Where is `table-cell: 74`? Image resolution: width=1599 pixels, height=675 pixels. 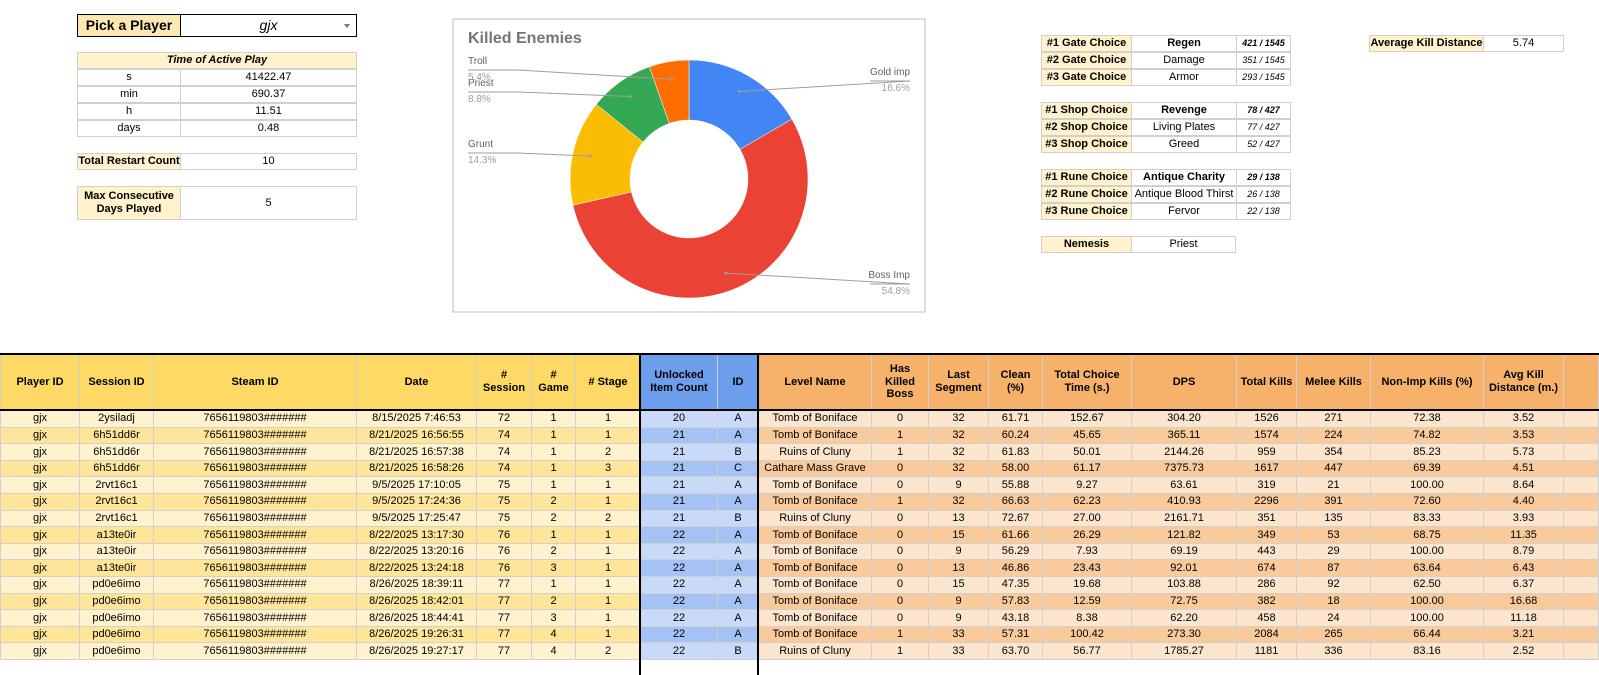
table-cell: 74 is located at coordinates (504, 468).